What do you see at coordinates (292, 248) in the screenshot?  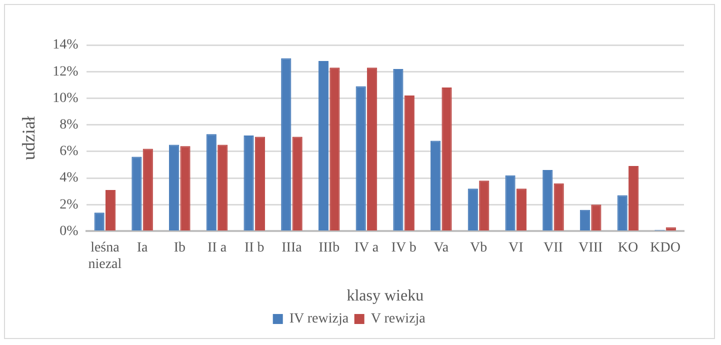 I see `x-tick-label: IIIa` at bounding box center [292, 248].